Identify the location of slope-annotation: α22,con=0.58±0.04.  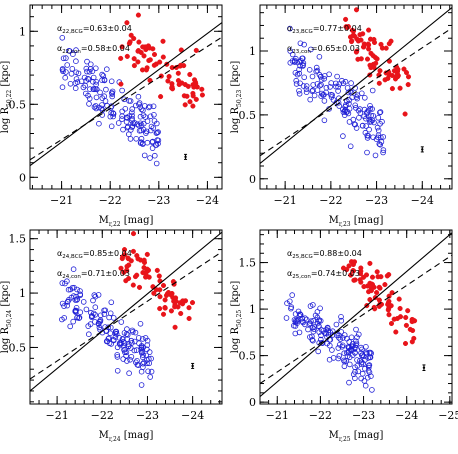
(93, 49).